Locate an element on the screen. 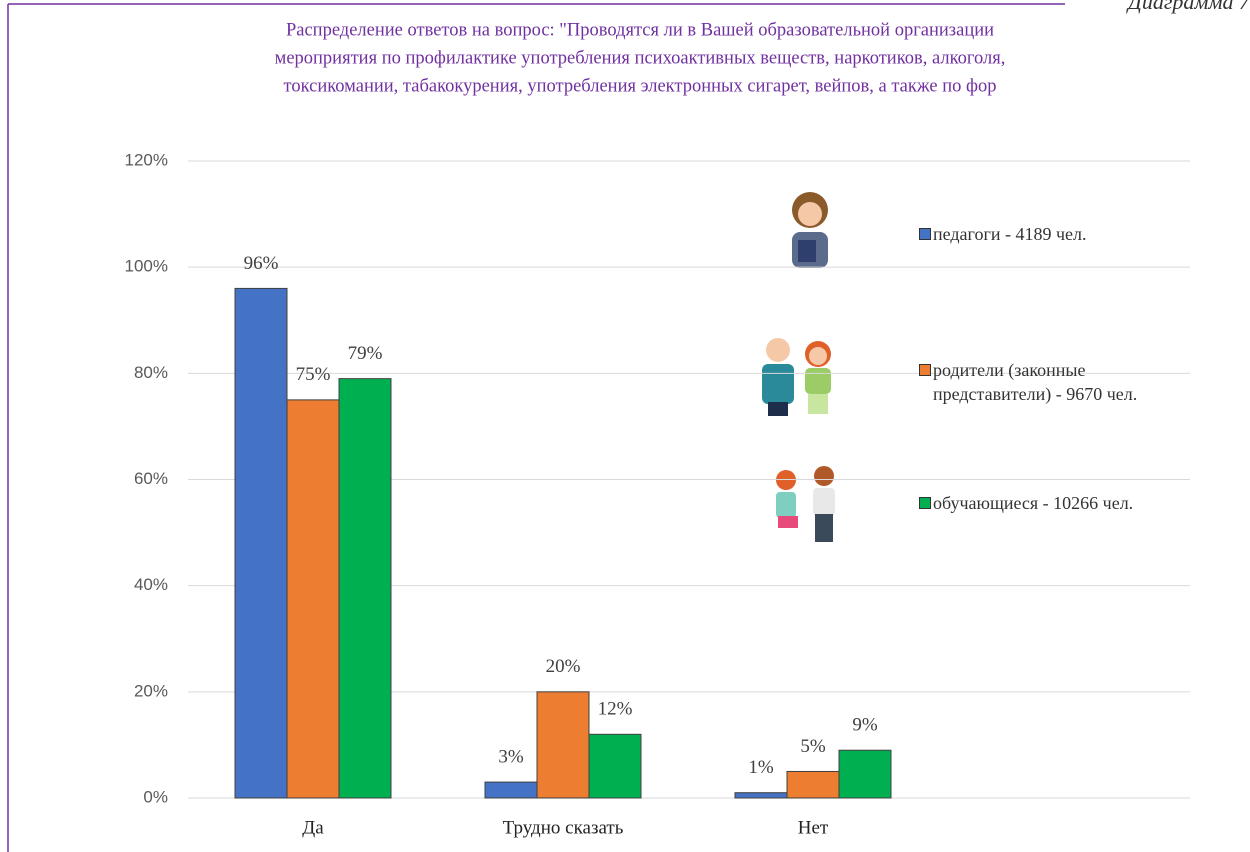  y-tick-label: 120% is located at coordinates (146, 159).